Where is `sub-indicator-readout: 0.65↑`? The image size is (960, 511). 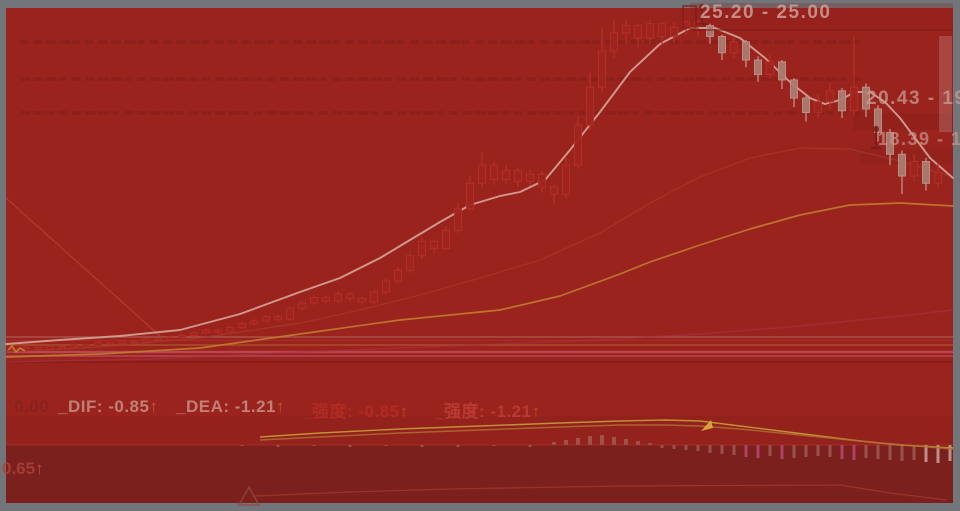
sub-indicator-readout: 0.65↑ is located at coordinates (23, 469).